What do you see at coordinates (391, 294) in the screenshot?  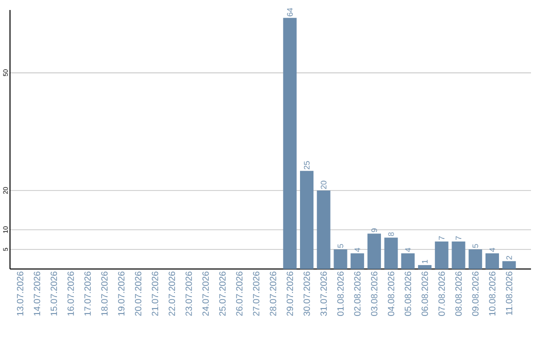 I see `x-tick-label: 04.08.2026` at bounding box center [391, 294].